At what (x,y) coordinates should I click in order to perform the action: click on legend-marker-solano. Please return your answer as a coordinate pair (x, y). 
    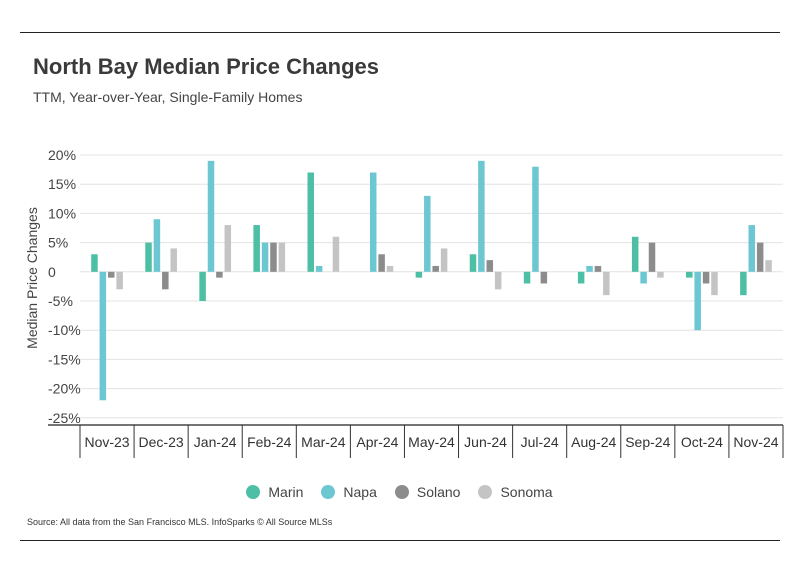
    Looking at the image, I should click on (401, 492).